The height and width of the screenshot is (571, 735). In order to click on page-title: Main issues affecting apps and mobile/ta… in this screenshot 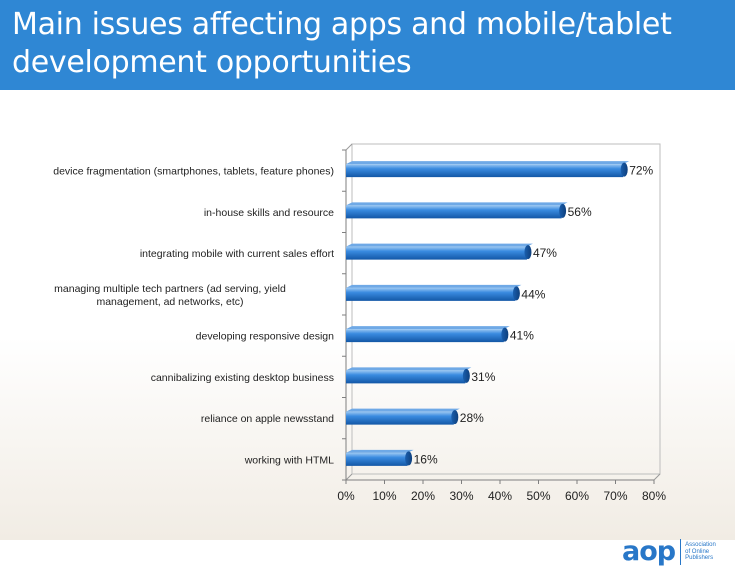, I will do `click(342, 43)`.